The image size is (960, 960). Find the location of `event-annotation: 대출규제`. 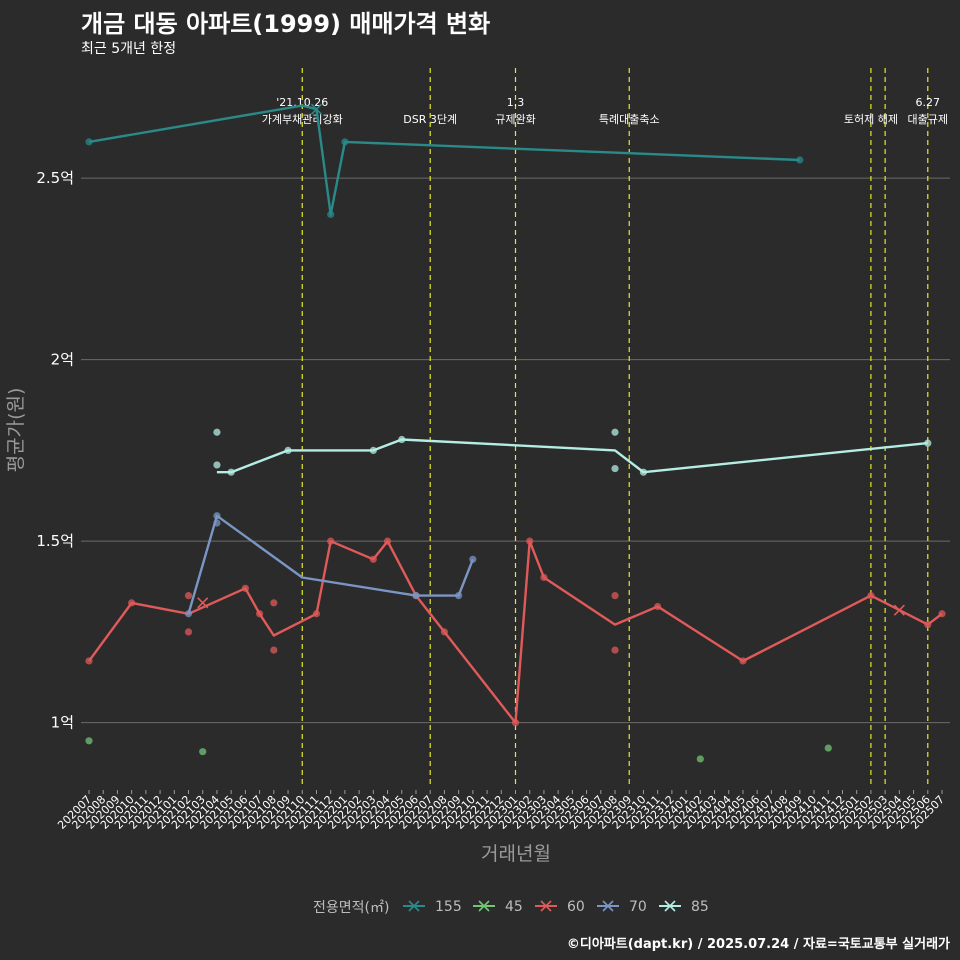

event-annotation: 대출규제 is located at coordinates (928, 119).